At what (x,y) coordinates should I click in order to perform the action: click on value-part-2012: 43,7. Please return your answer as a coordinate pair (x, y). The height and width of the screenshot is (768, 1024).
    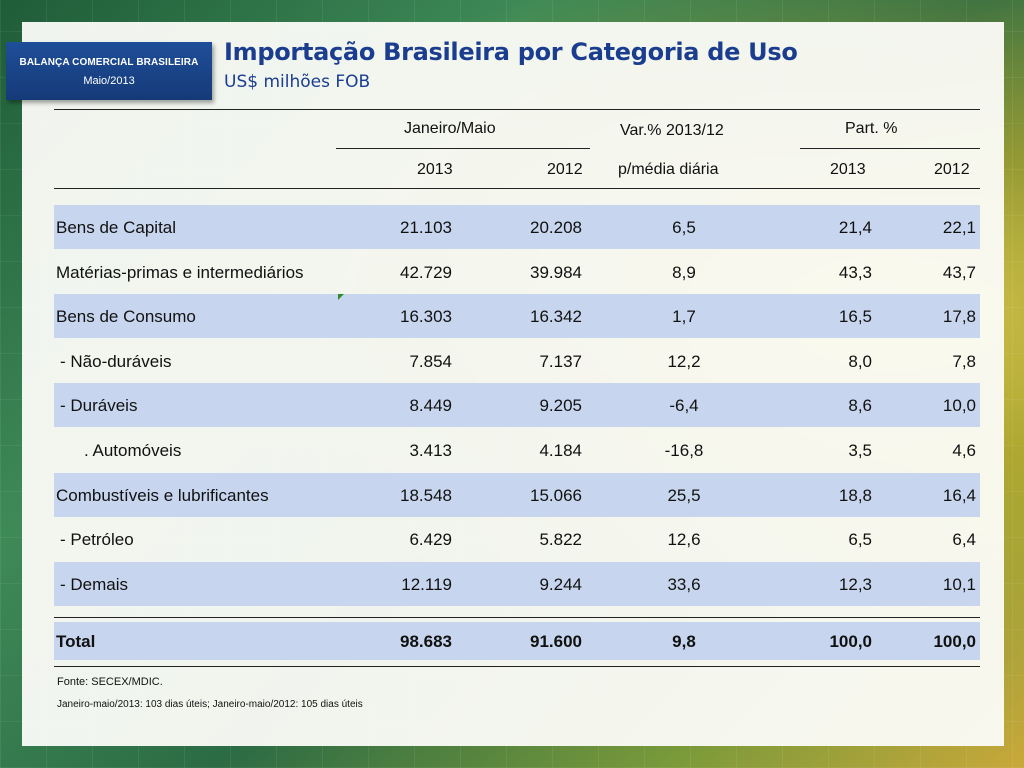
    Looking at the image, I should click on (959, 272).